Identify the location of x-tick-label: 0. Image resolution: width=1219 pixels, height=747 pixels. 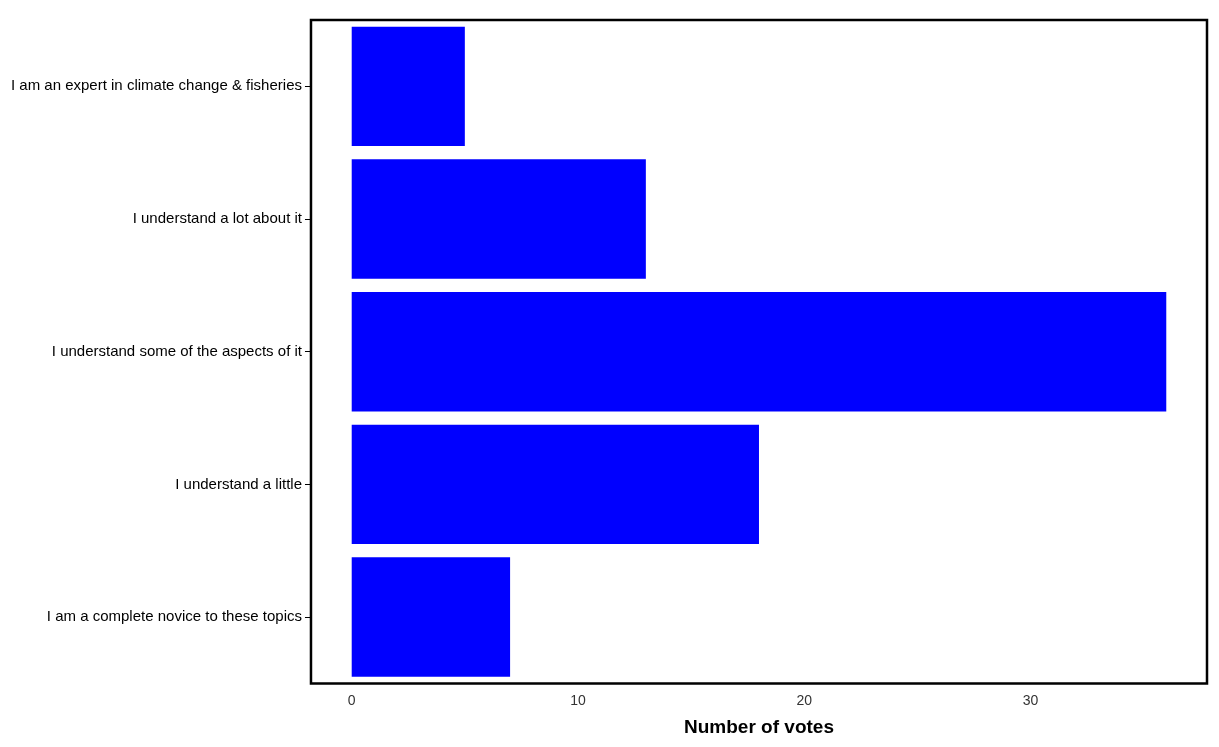
(351, 699).